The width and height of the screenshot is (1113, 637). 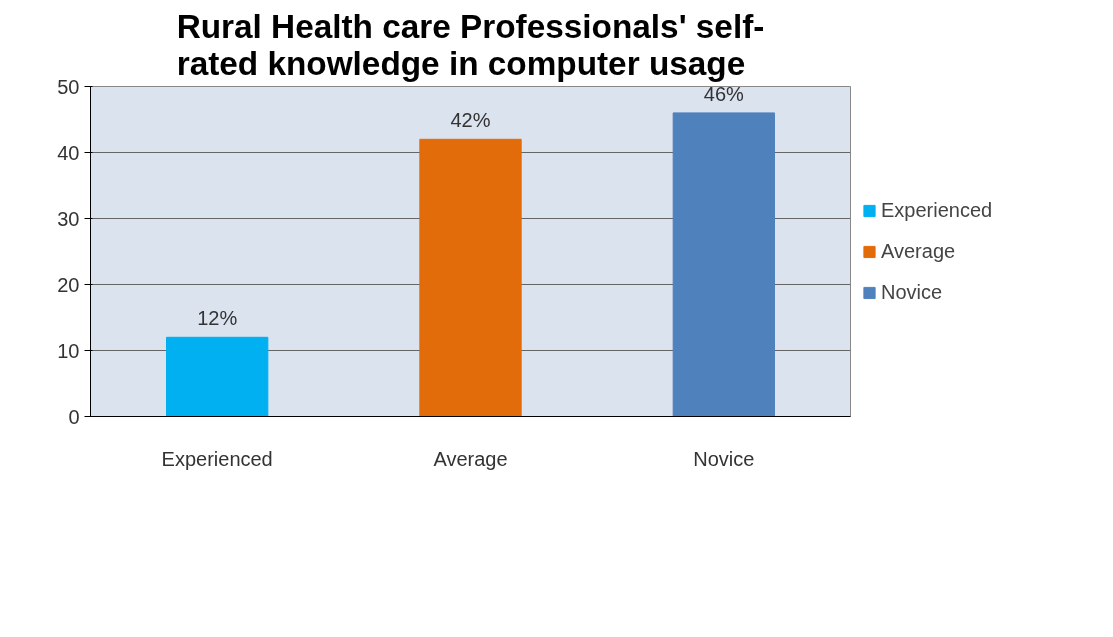 I want to click on legend-label: Novice, so click(x=912, y=292).